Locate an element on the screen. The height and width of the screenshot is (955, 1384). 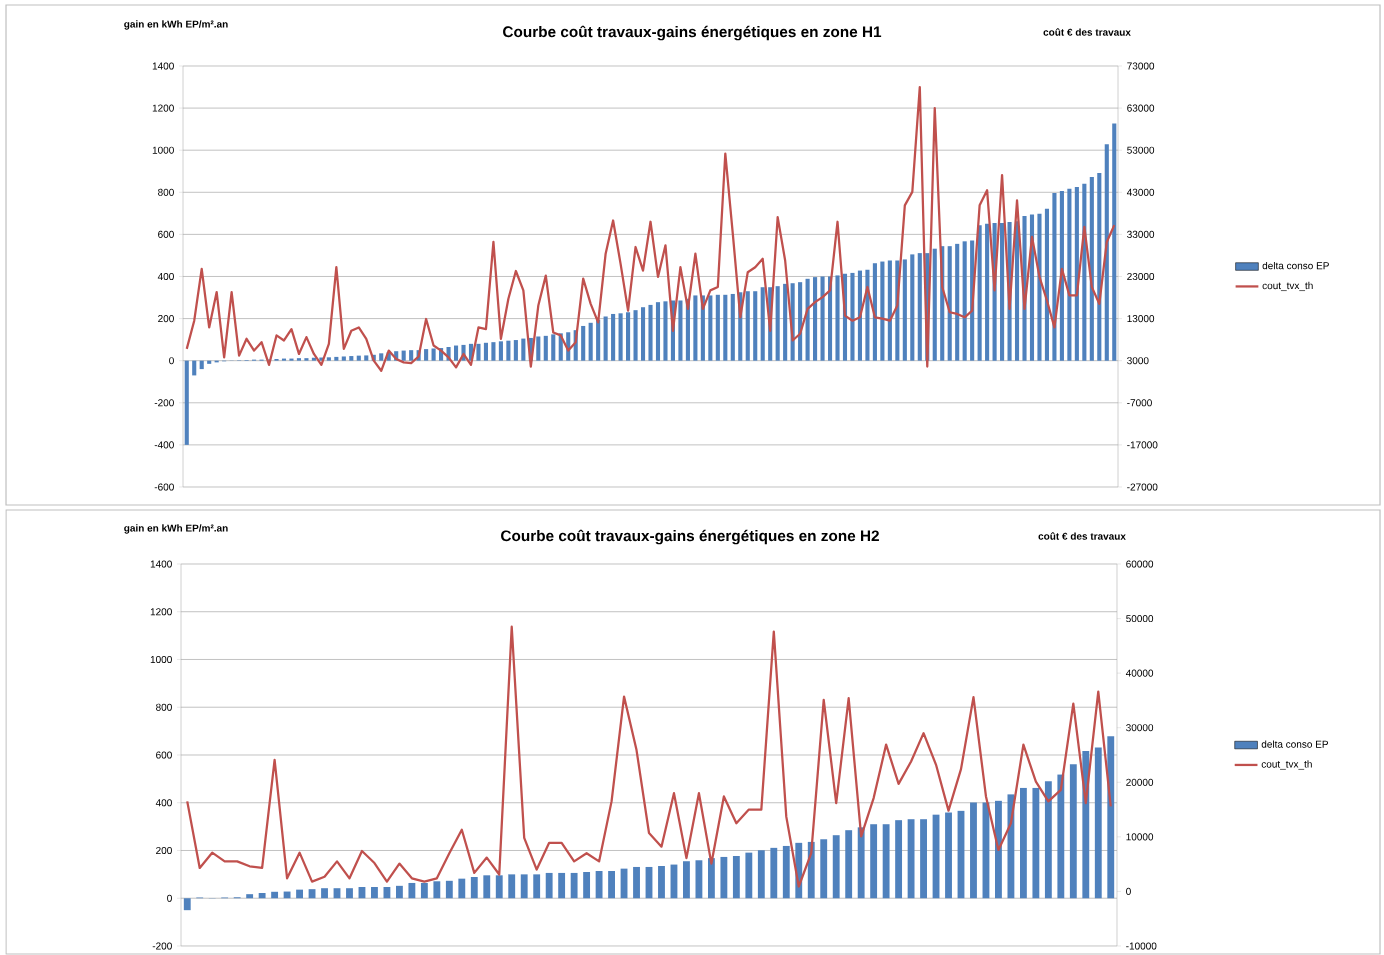
y-tick-label: -400 is located at coordinates (164, 445).